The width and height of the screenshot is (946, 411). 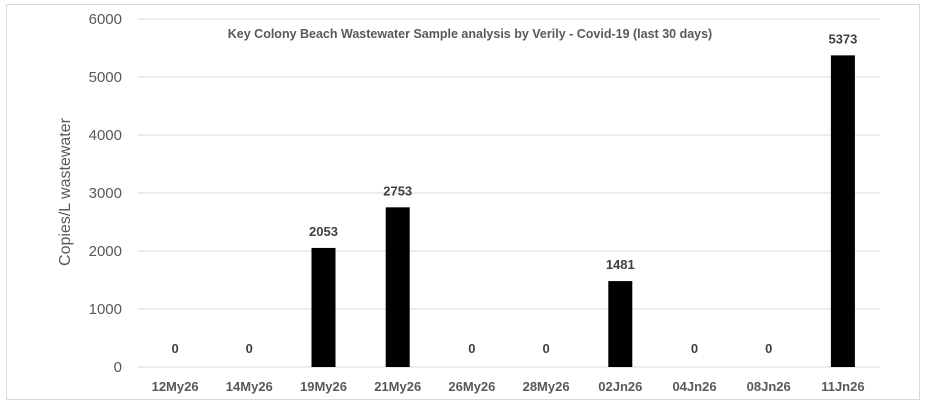 What do you see at coordinates (769, 386) in the screenshot?
I see `x-tick-label: 08Jn26` at bounding box center [769, 386].